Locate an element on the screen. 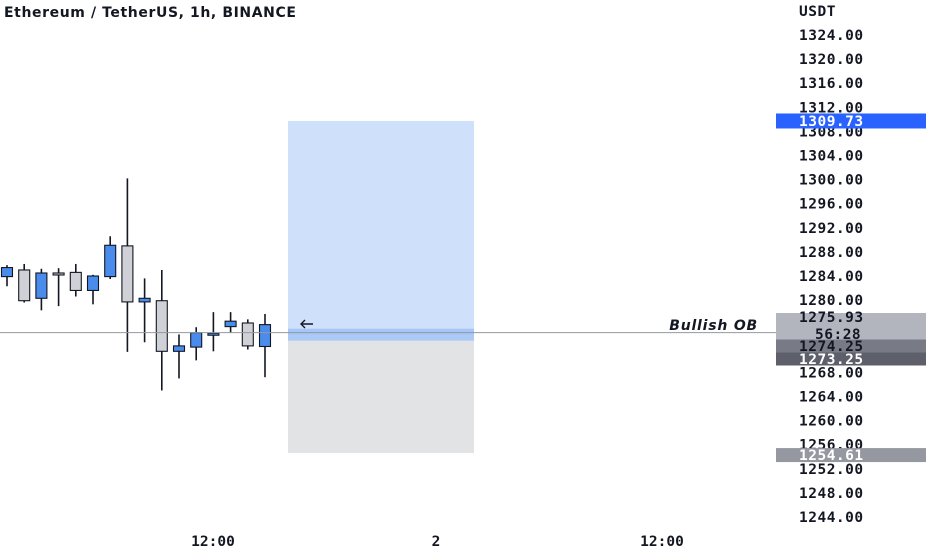  price-tick-label: 1316.00 is located at coordinates (831, 84).